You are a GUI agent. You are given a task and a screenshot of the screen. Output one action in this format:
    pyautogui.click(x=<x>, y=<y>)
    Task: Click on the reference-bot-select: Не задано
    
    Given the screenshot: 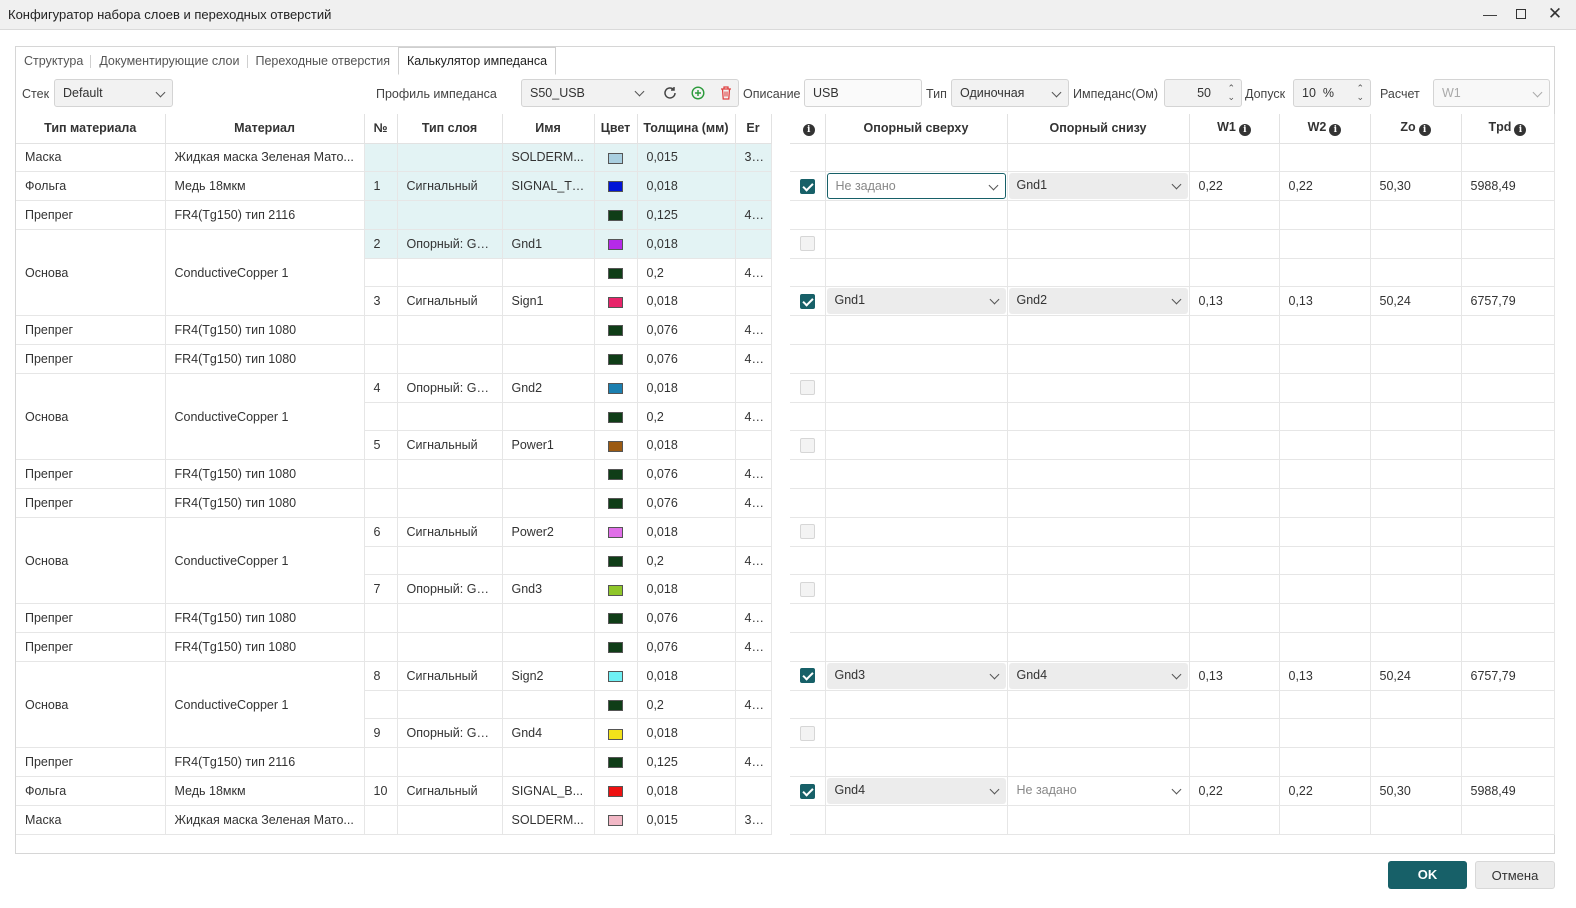 What is the action you would take?
    pyautogui.click(x=1098, y=791)
    